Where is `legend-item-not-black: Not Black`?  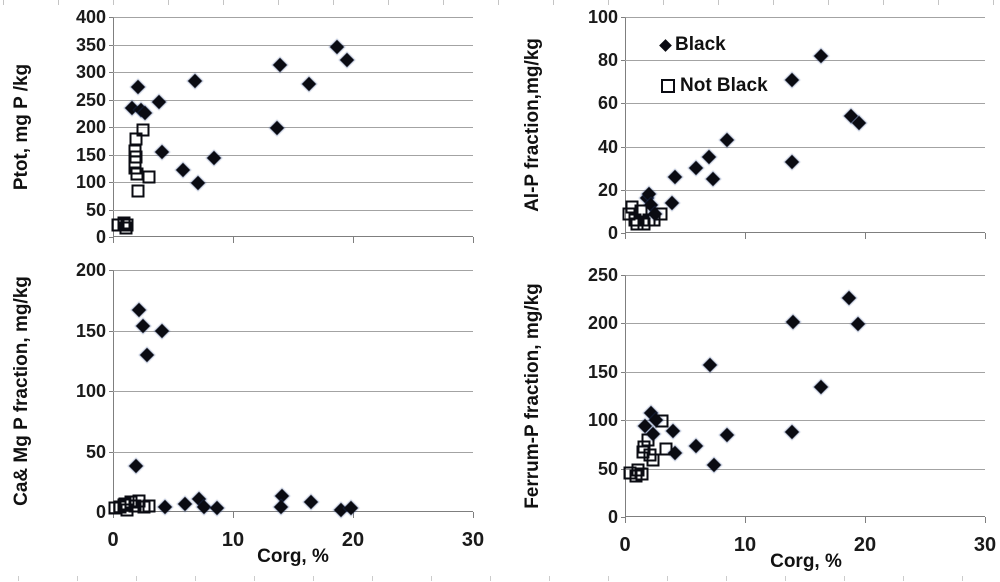 legend-item-not-black: Not Black is located at coordinates (714, 86).